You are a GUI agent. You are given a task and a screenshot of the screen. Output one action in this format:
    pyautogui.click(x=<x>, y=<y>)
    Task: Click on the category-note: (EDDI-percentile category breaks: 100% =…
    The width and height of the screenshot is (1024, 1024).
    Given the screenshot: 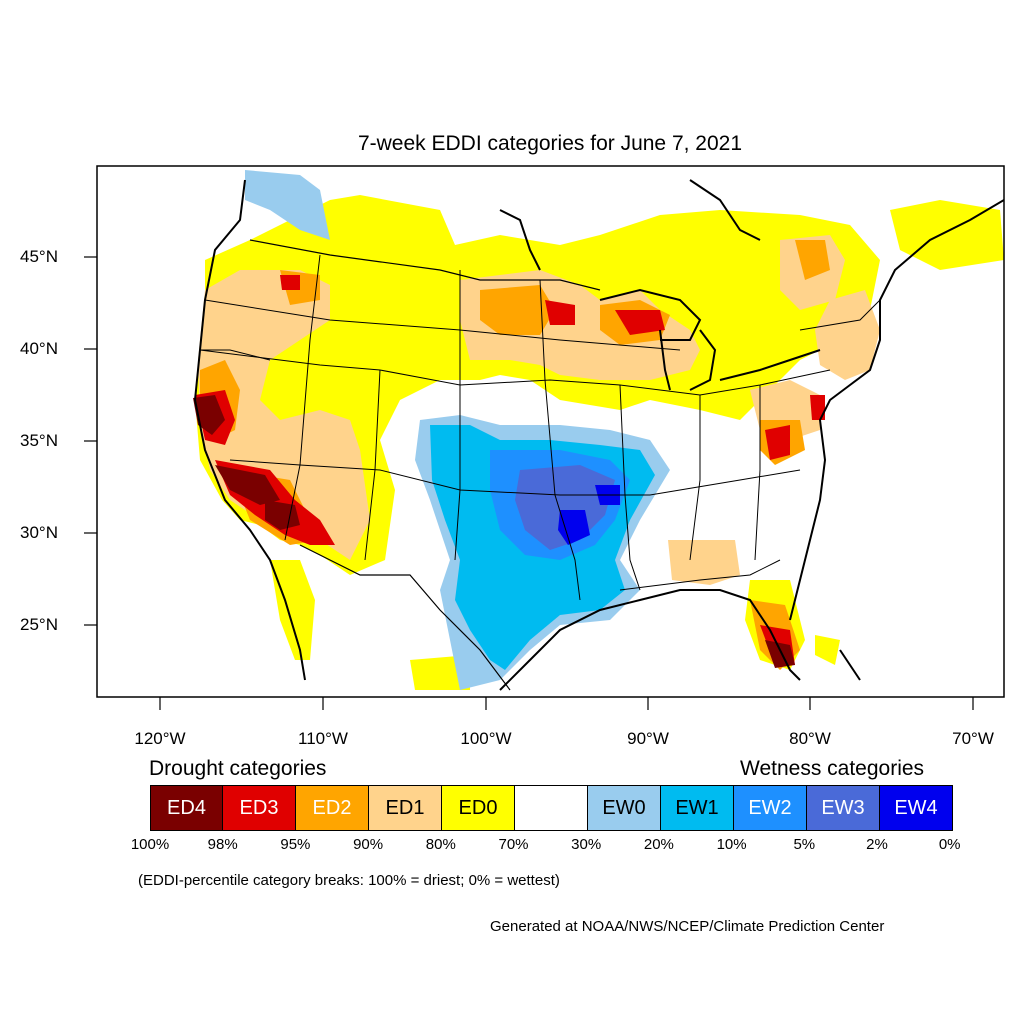 What is the action you would take?
    pyautogui.click(x=349, y=880)
    